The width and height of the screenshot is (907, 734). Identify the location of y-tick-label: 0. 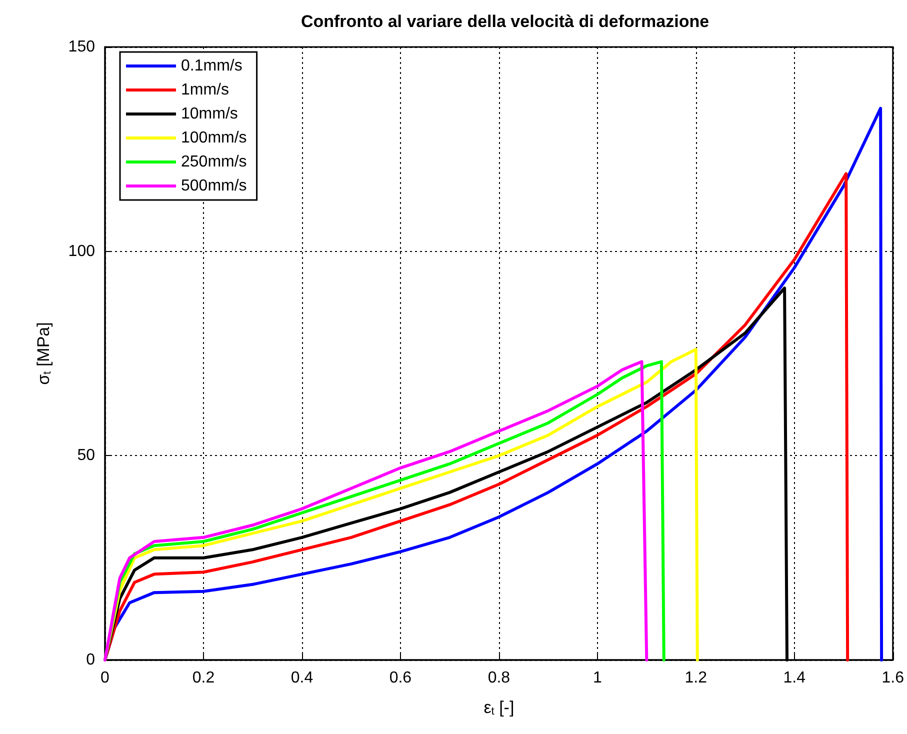
(91, 660).